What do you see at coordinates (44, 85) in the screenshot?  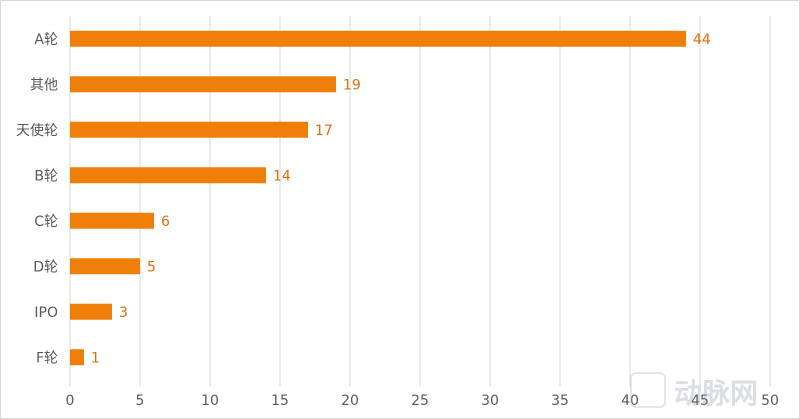 I see `category-label: 其他` at bounding box center [44, 85].